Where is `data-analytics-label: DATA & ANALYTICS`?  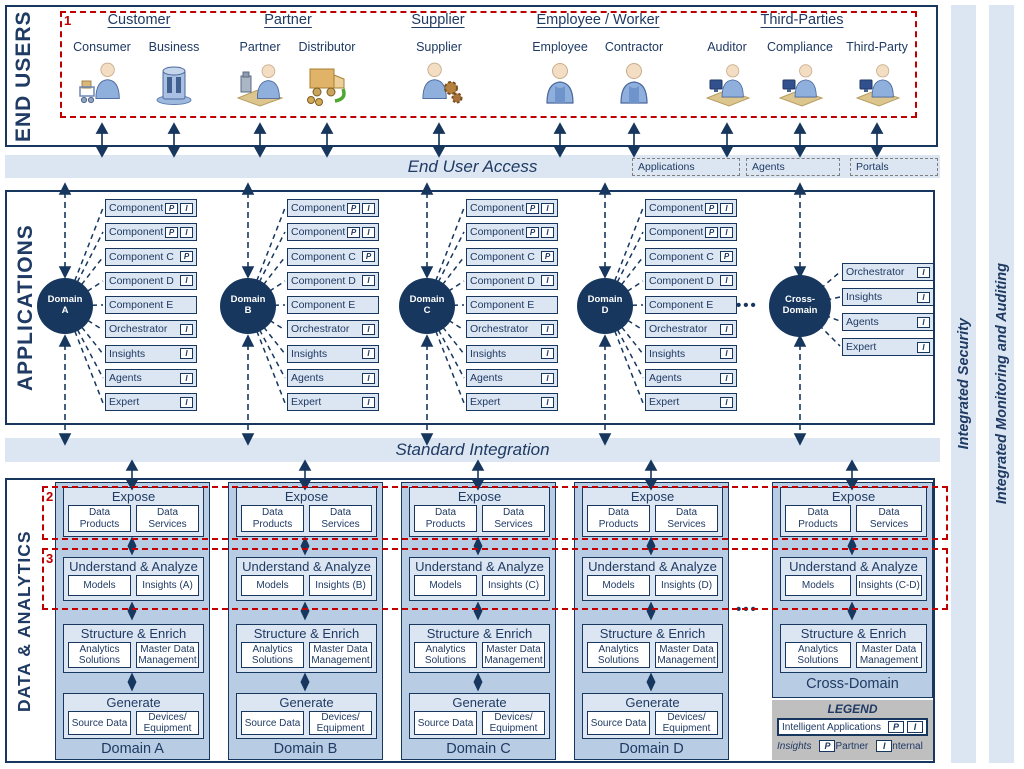 data-analytics-label: DATA & ANALYTICS is located at coordinates (24, 621).